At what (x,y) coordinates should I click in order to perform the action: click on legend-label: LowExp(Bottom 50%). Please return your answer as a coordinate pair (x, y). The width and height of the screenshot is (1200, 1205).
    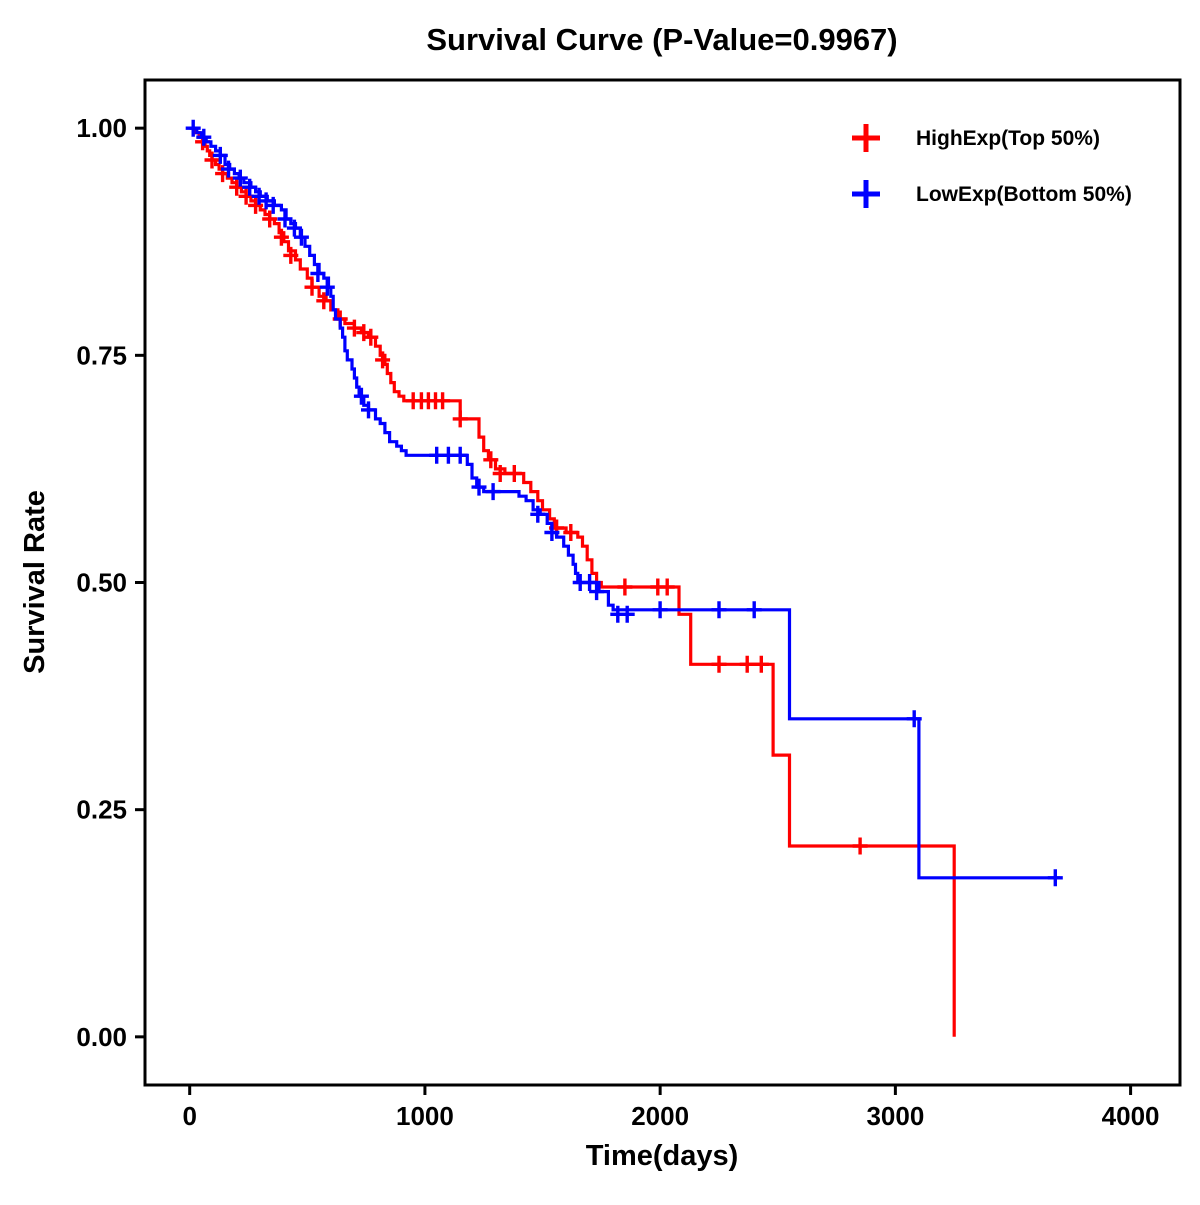
    Looking at the image, I should click on (1024, 194).